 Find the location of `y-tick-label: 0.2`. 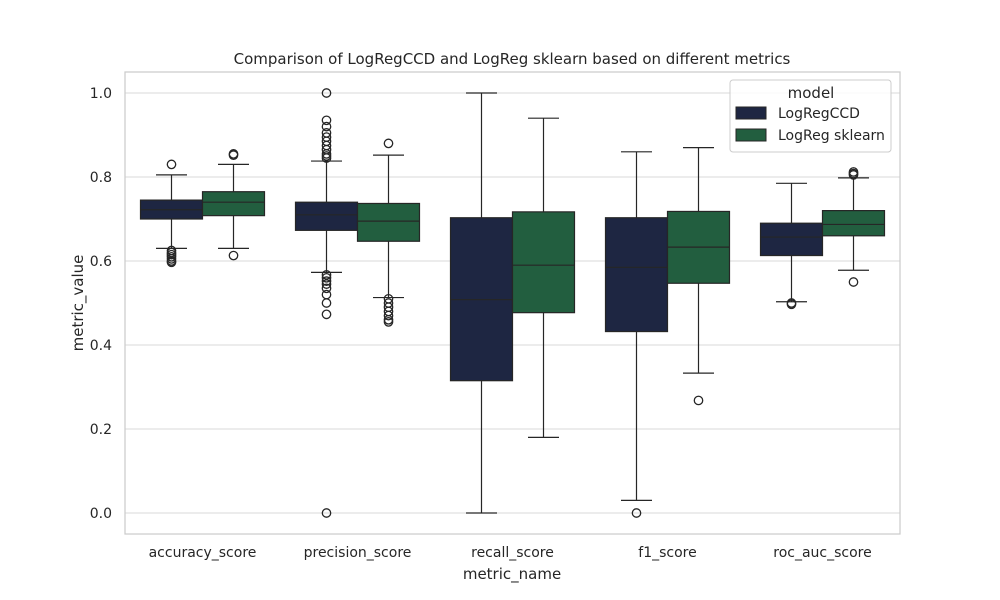

y-tick-label: 0.2 is located at coordinates (101, 430).